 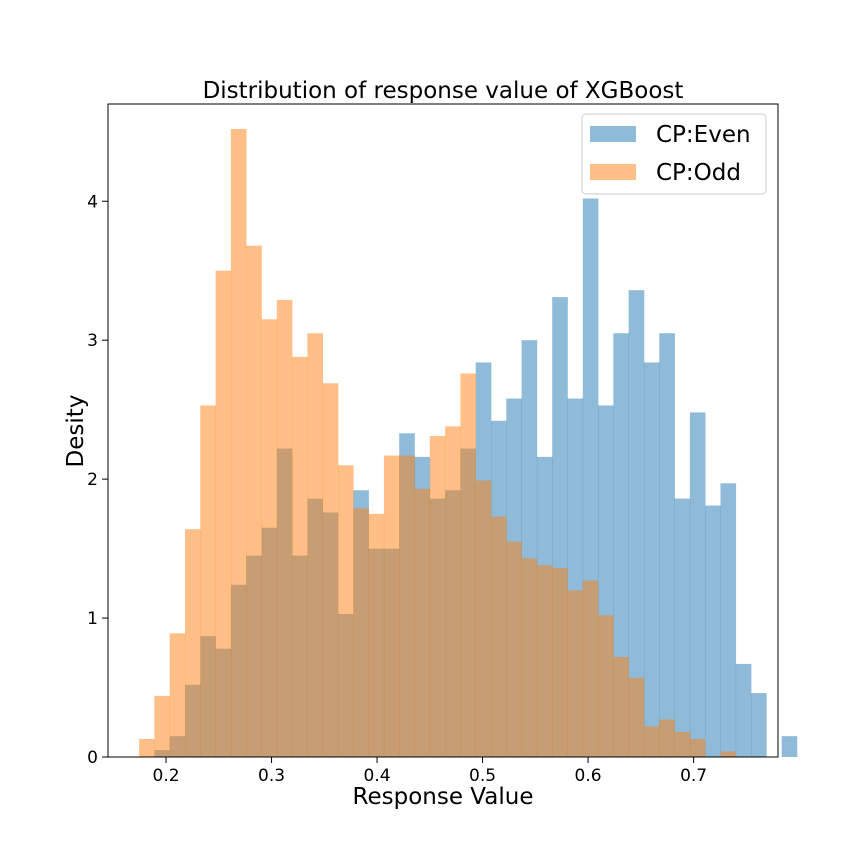 What do you see at coordinates (693, 776) in the screenshot?
I see `x-tick-label: 0.7` at bounding box center [693, 776].